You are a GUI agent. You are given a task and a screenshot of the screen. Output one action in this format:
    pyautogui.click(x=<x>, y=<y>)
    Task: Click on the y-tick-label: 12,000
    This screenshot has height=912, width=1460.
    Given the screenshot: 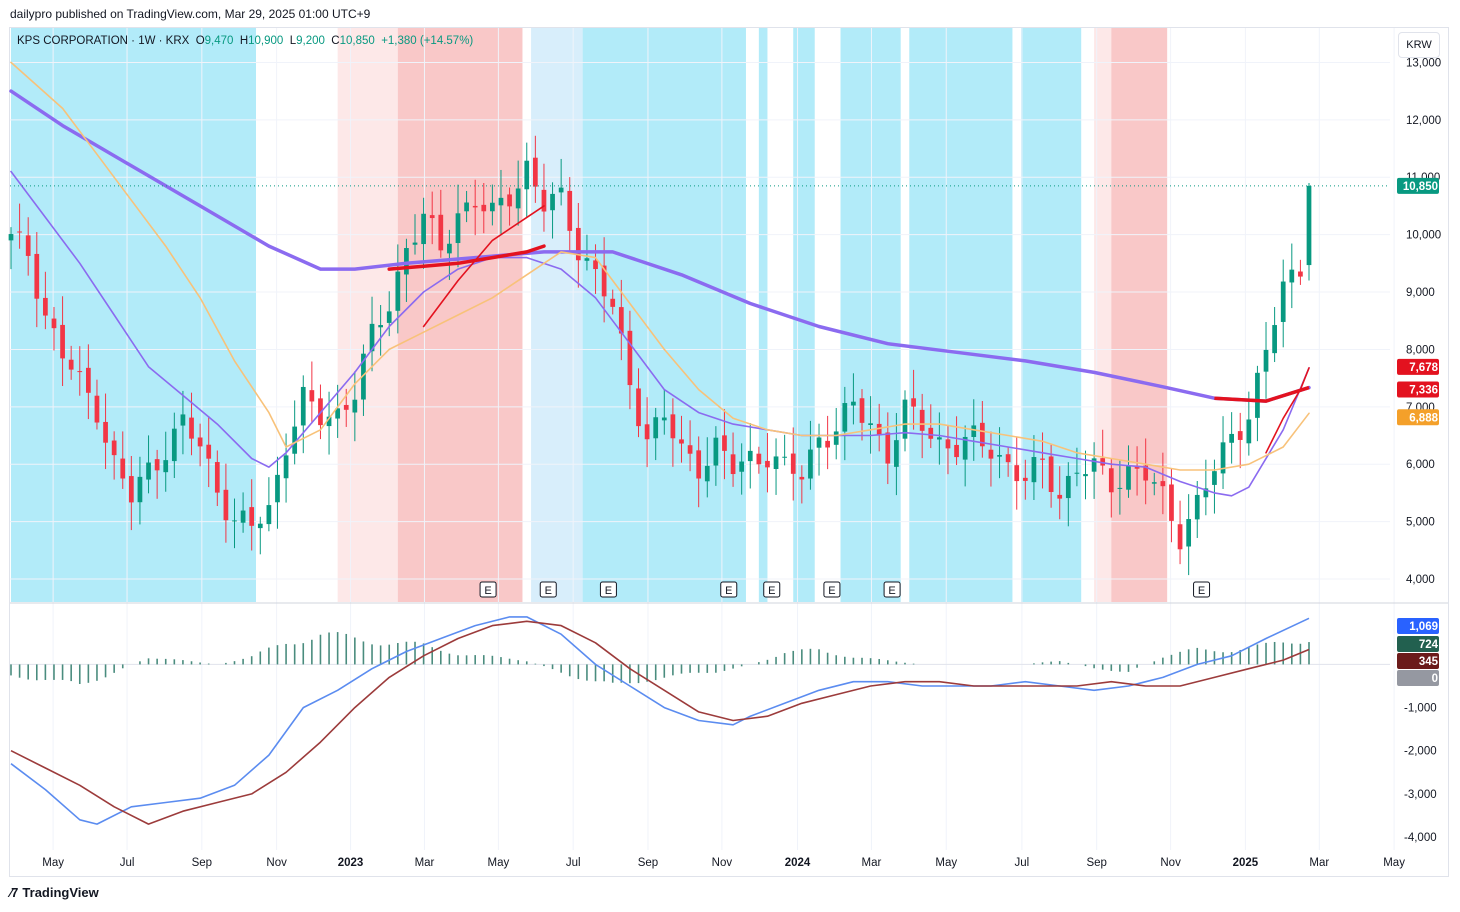 What is the action you would take?
    pyautogui.click(x=1423, y=121)
    